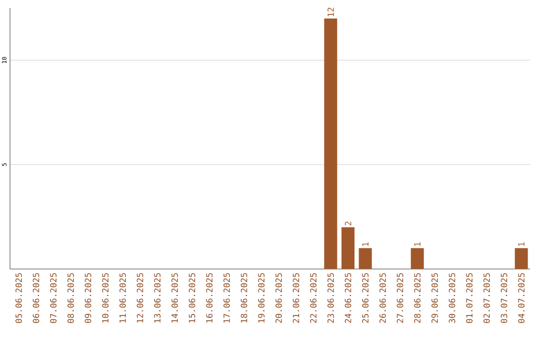 The height and width of the screenshot is (340, 540). What do you see at coordinates (36, 298) in the screenshot?
I see `x-tick-label: 06.06.2025` at bounding box center [36, 298].